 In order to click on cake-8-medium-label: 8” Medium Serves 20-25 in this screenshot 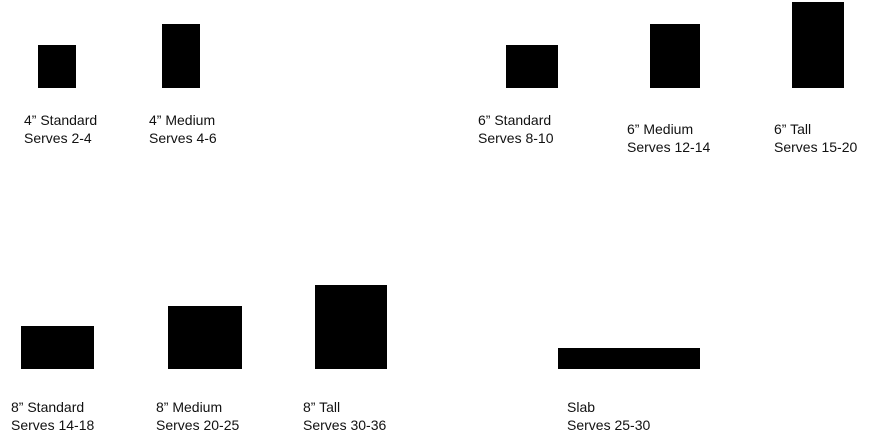, I will do `click(197, 416)`.